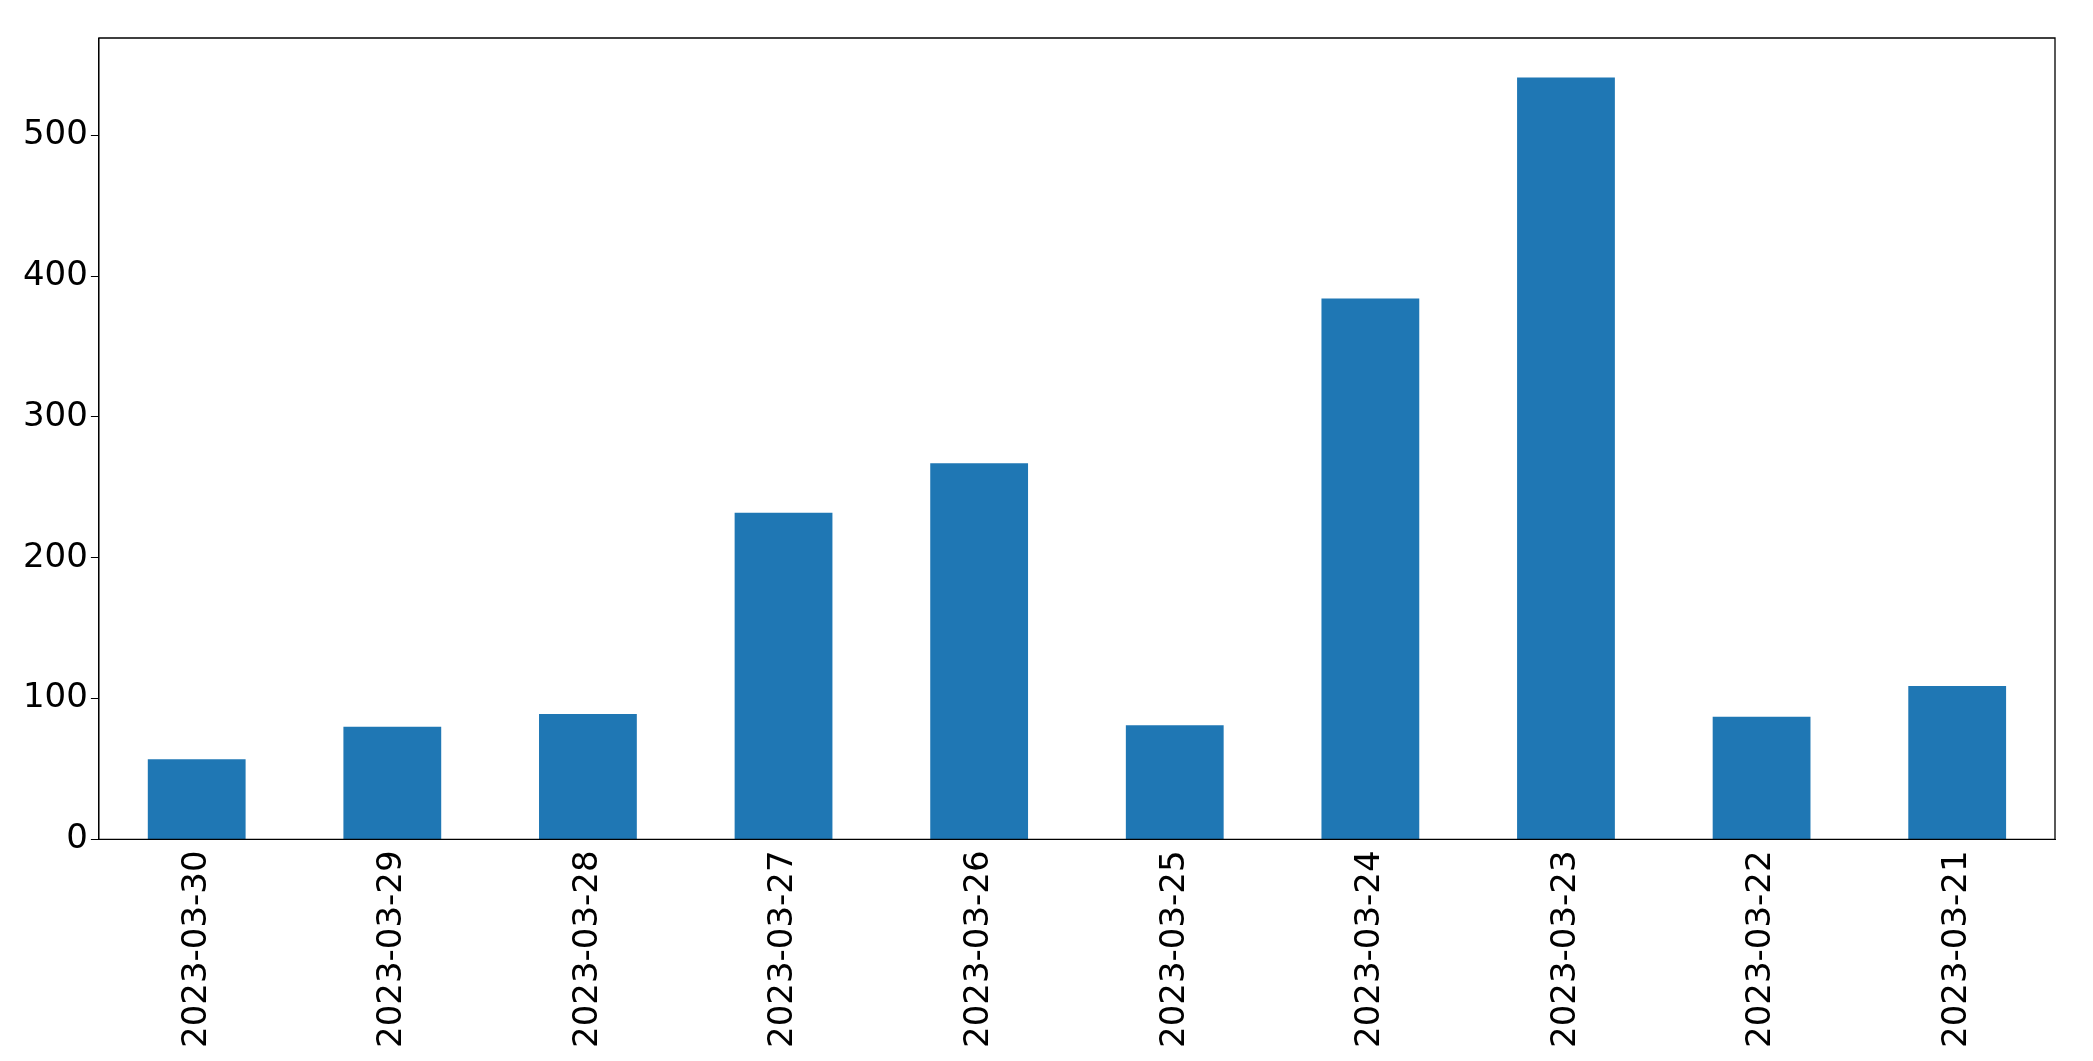 The width and height of the screenshot is (2093, 1061). Describe the element at coordinates (584, 949) in the screenshot. I see `x-tick-label: 2023-03-28` at that location.